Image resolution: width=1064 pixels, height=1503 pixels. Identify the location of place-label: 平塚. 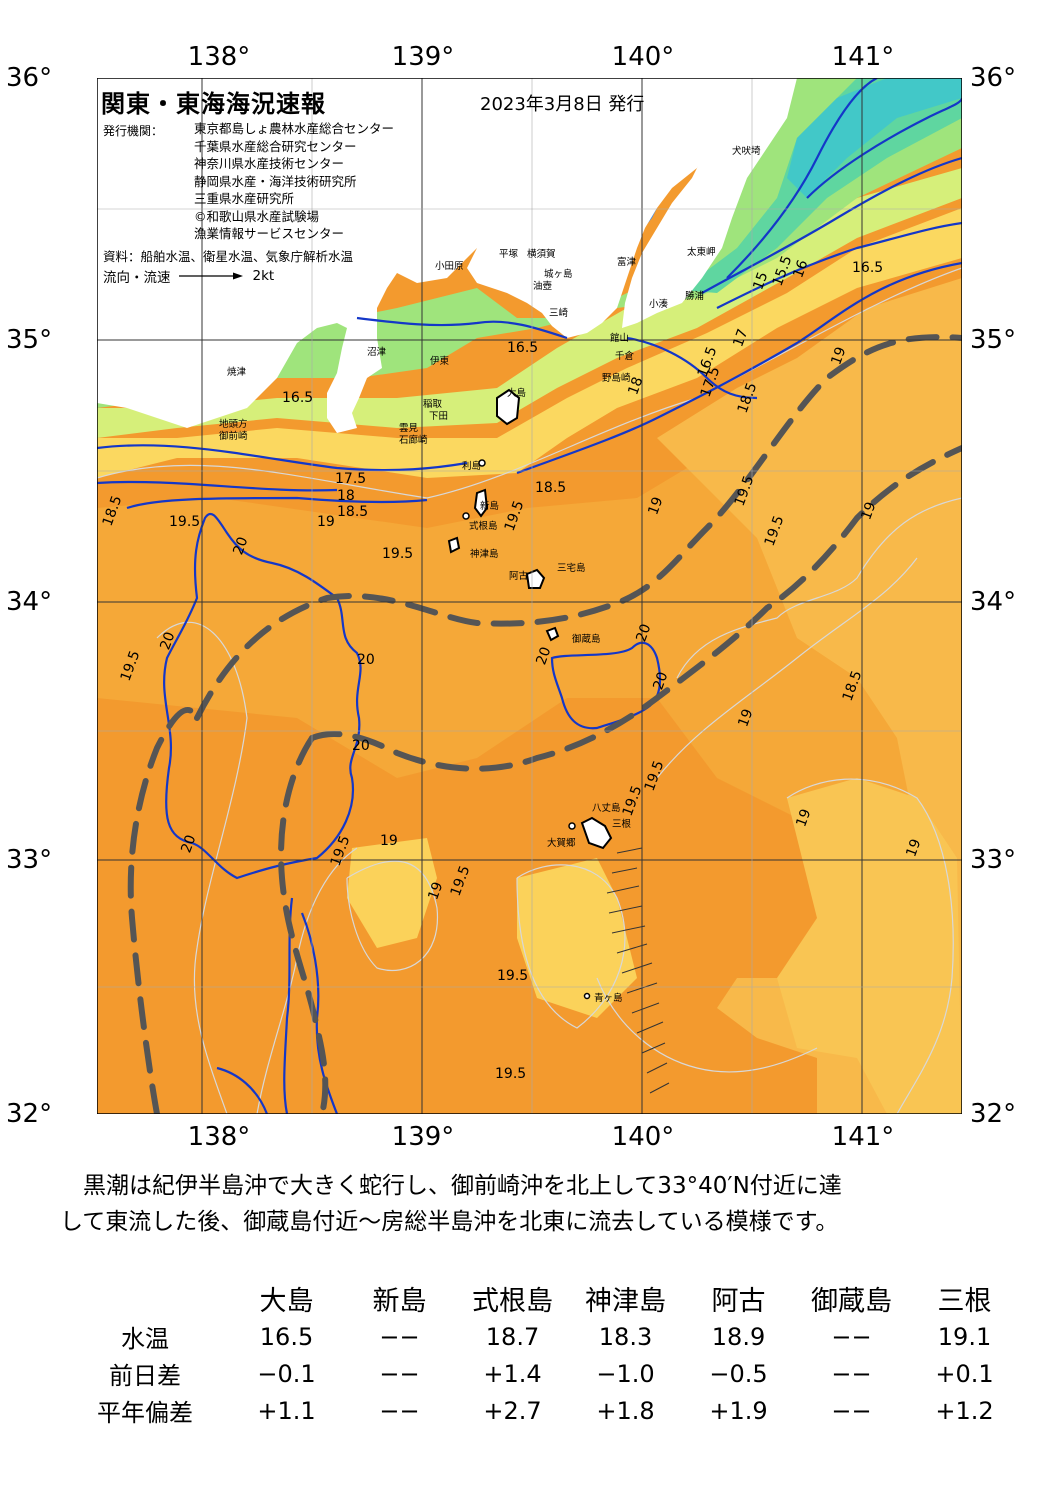
(509, 254).